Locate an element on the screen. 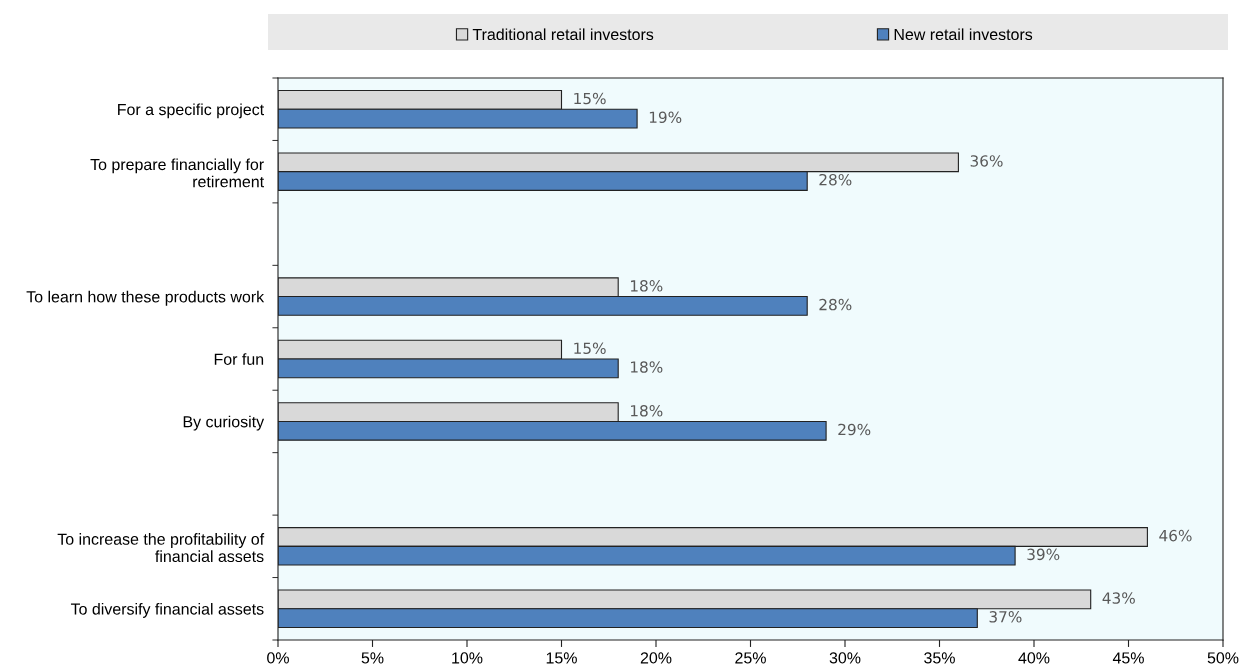 The image size is (1241, 672). x-tick-label: 10% is located at coordinates (467, 658).